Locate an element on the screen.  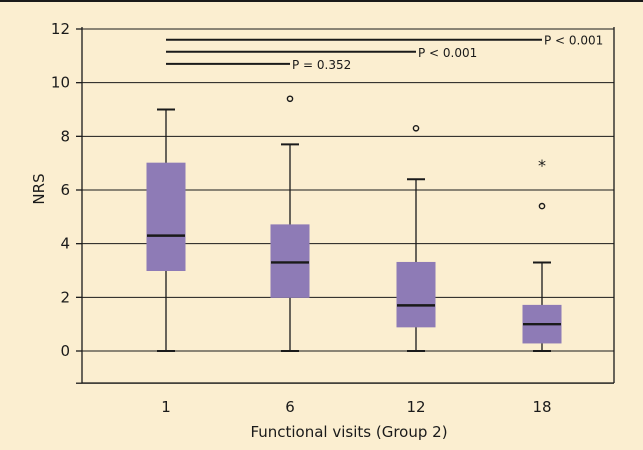
box-group: * is located at coordinates (542, 254).